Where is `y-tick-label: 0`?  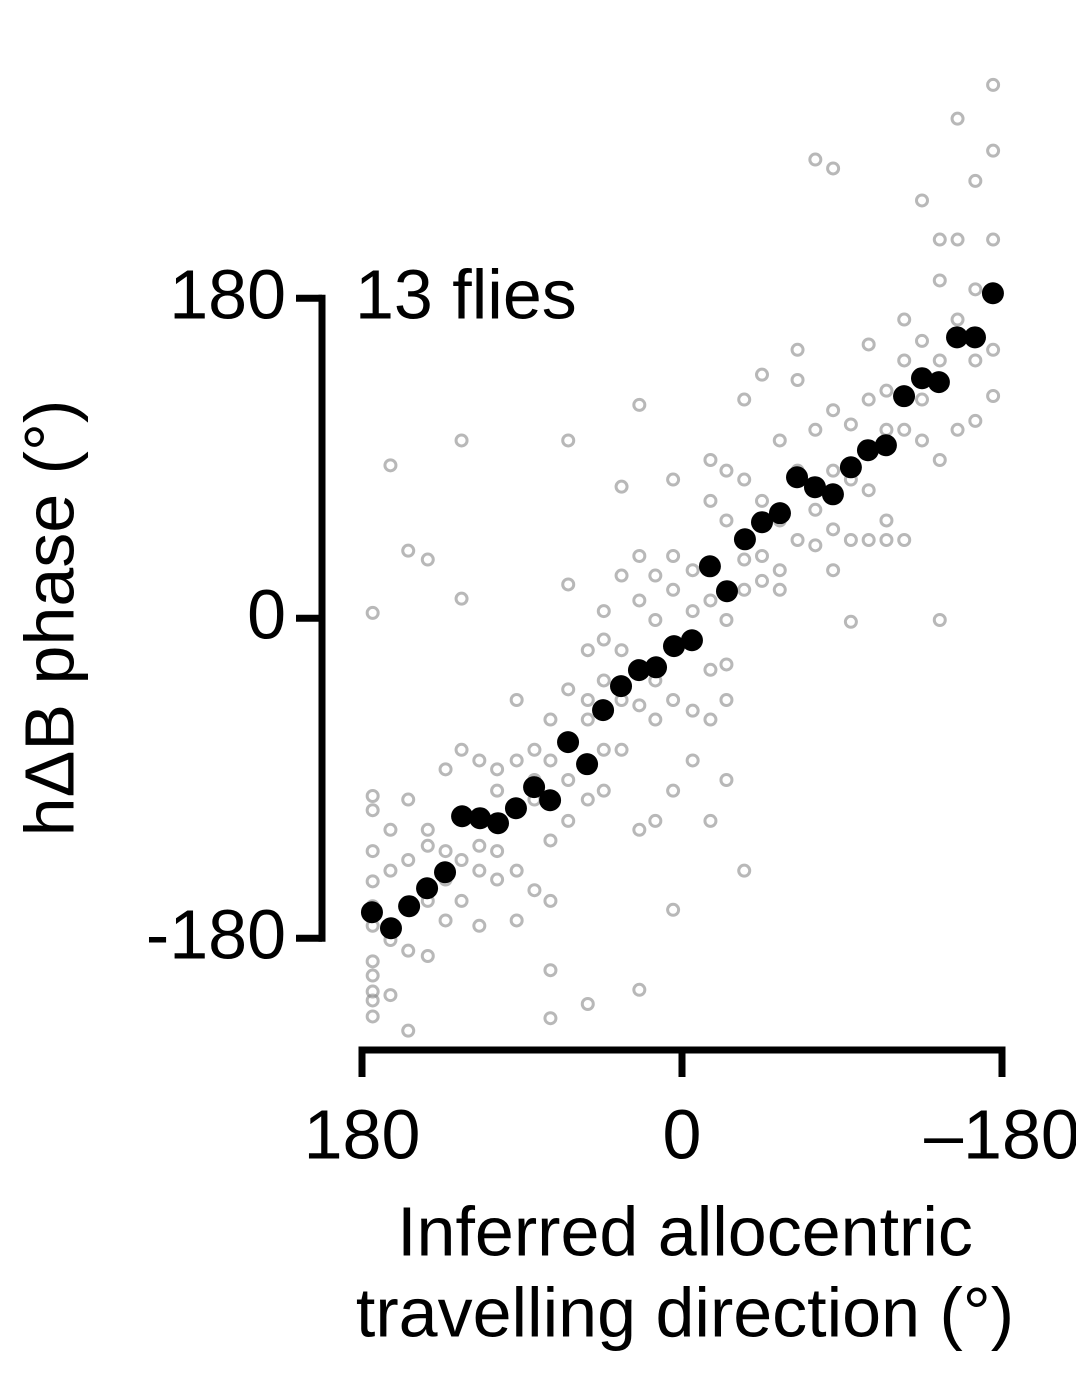
y-tick-label: 0 is located at coordinates (266, 615).